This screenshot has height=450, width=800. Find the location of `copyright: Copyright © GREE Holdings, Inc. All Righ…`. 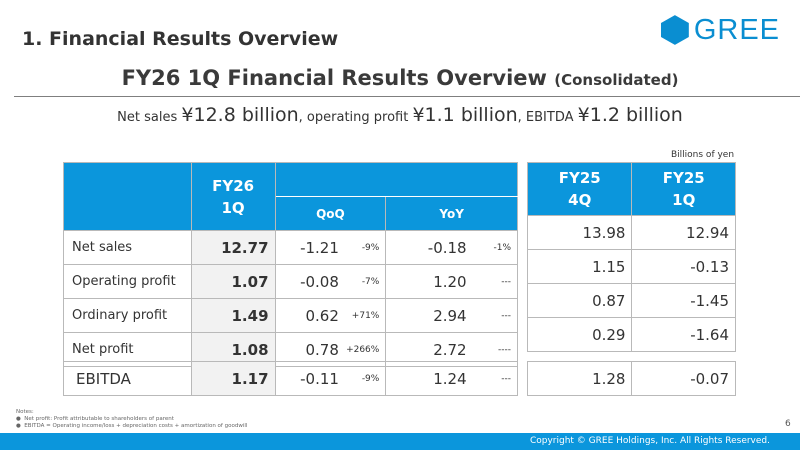

copyright: Copyright © GREE Holdings, Inc. All Righ… is located at coordinates (649, 441).